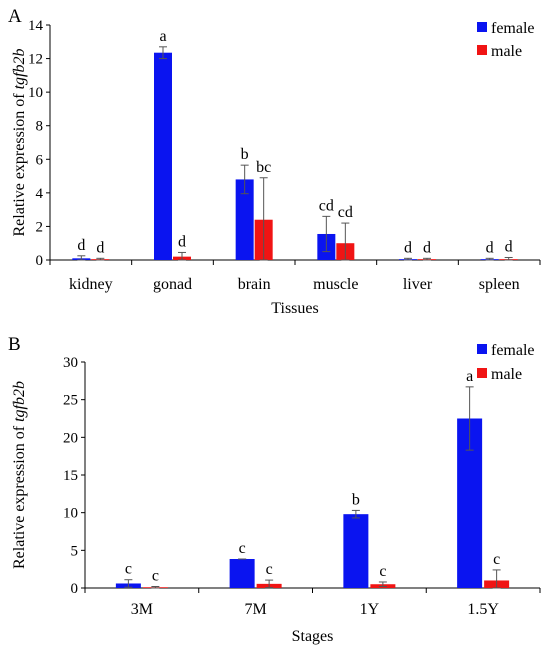 The height and width of the screenshot is (651, 550). I want to click on y-tick-label: 2, so click(40, 227).